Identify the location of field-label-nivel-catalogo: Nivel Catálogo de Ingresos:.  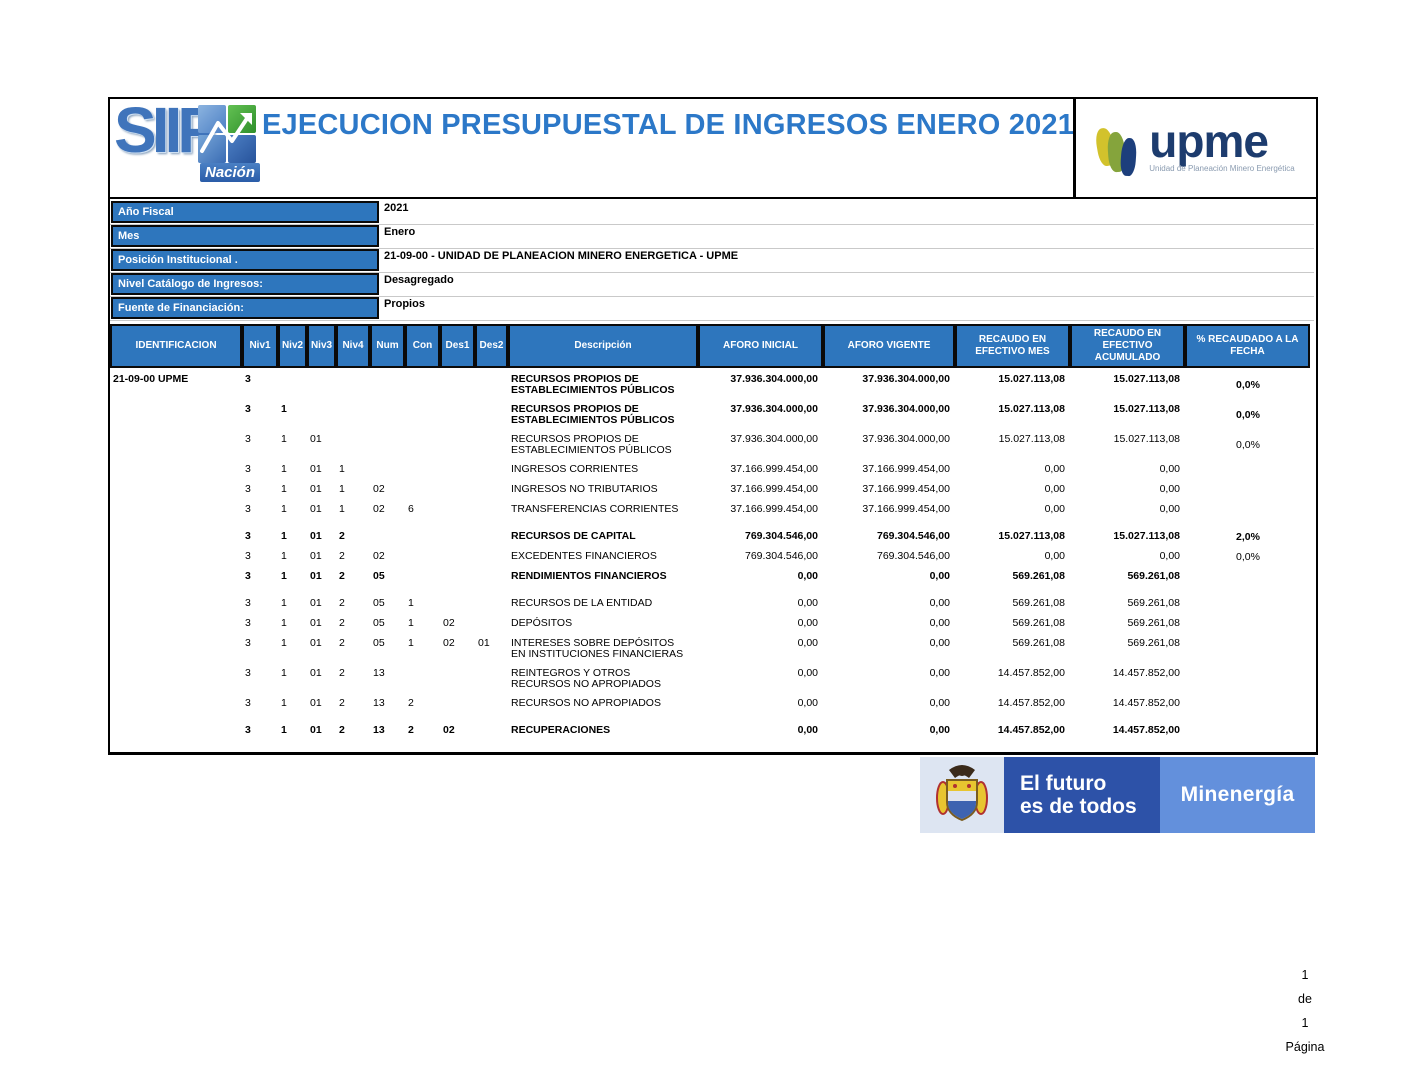
(245, 284).